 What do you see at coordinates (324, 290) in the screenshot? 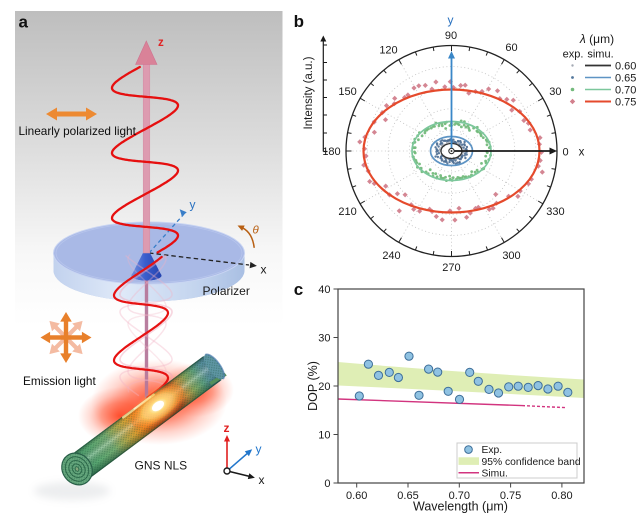
I see `svg-text: 40` at bounding box center [324, 290].